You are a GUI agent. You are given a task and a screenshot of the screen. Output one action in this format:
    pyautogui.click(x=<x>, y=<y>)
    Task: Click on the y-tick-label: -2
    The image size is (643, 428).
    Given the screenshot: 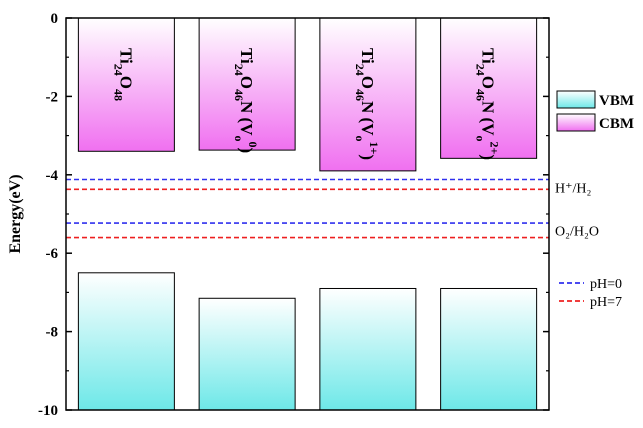 What is the action you would take?
    pyautogui.click(x=52, y=97)
    